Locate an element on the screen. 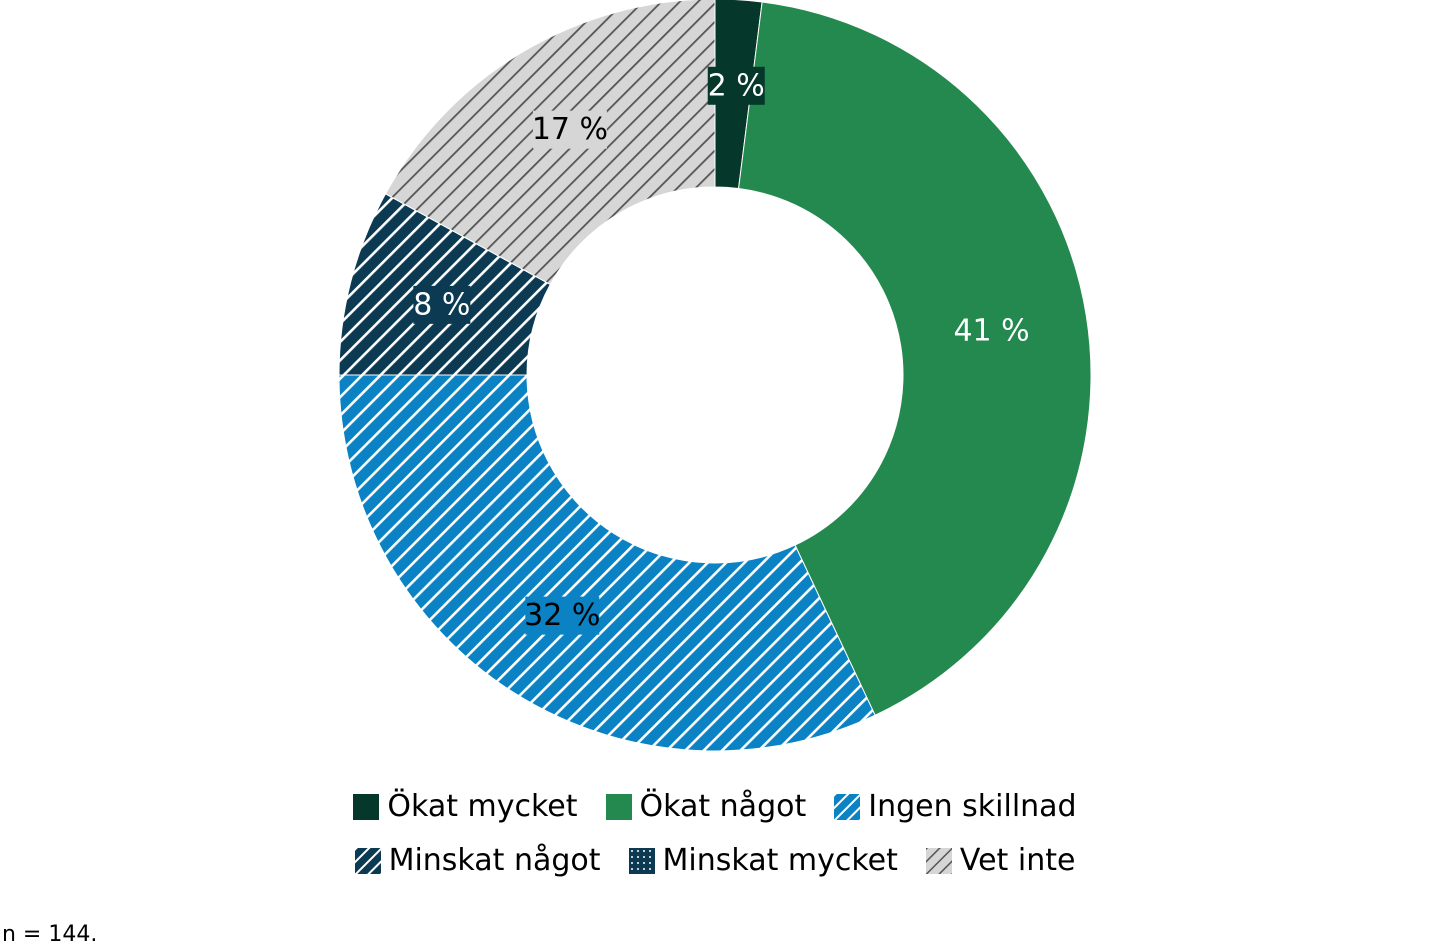 The width and height of the screenshot is (1430, 948). legend-label-ingen-skillnad: Ingen skillnad is located at coordinates (972, 806).